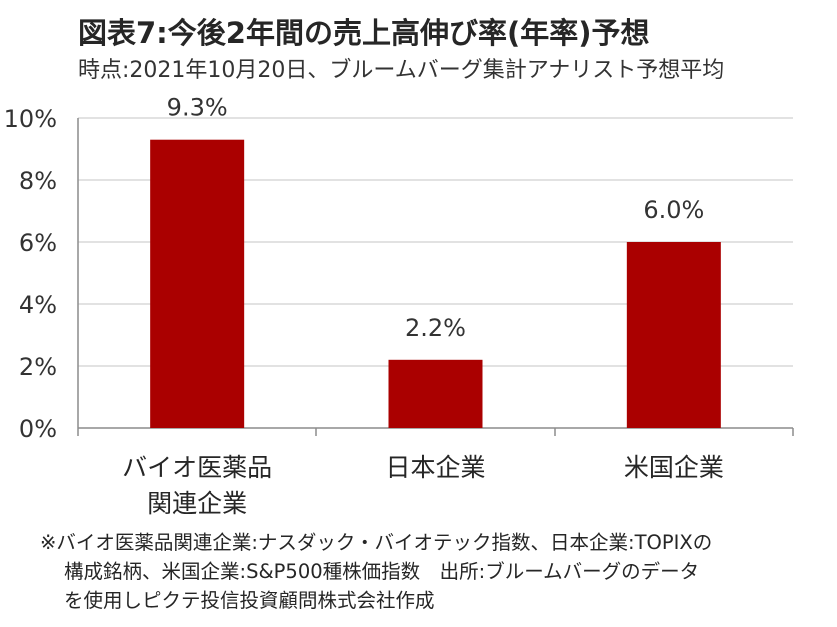 Image resolution: width=837 pixels, height=627 pixels. What do you see at coordinates (249, 600) in the screenshot?
I see `footnote-line-3: を使用しピクテ投信投資顧問株式会社作成` at bounding box center [249, 600].